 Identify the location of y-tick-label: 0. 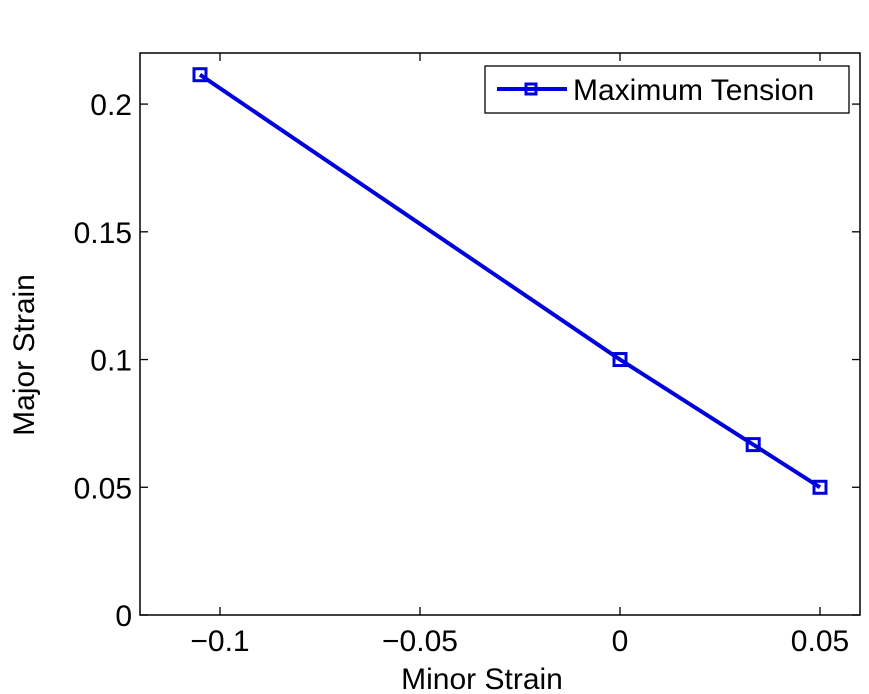
(123, 616).